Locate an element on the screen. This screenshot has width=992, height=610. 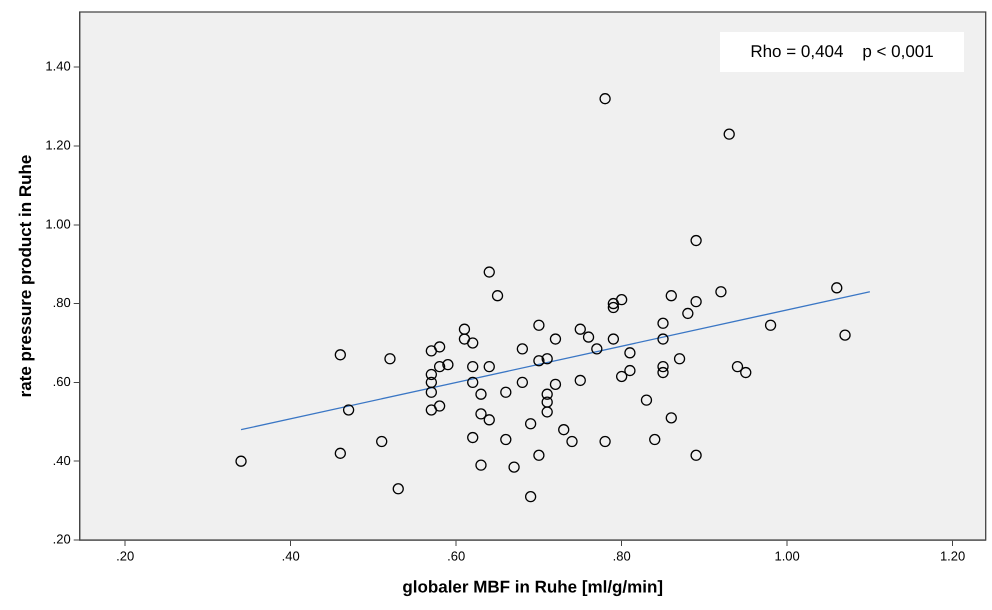
y-tick-label: 1.20 is located at coordinates (58, 145).